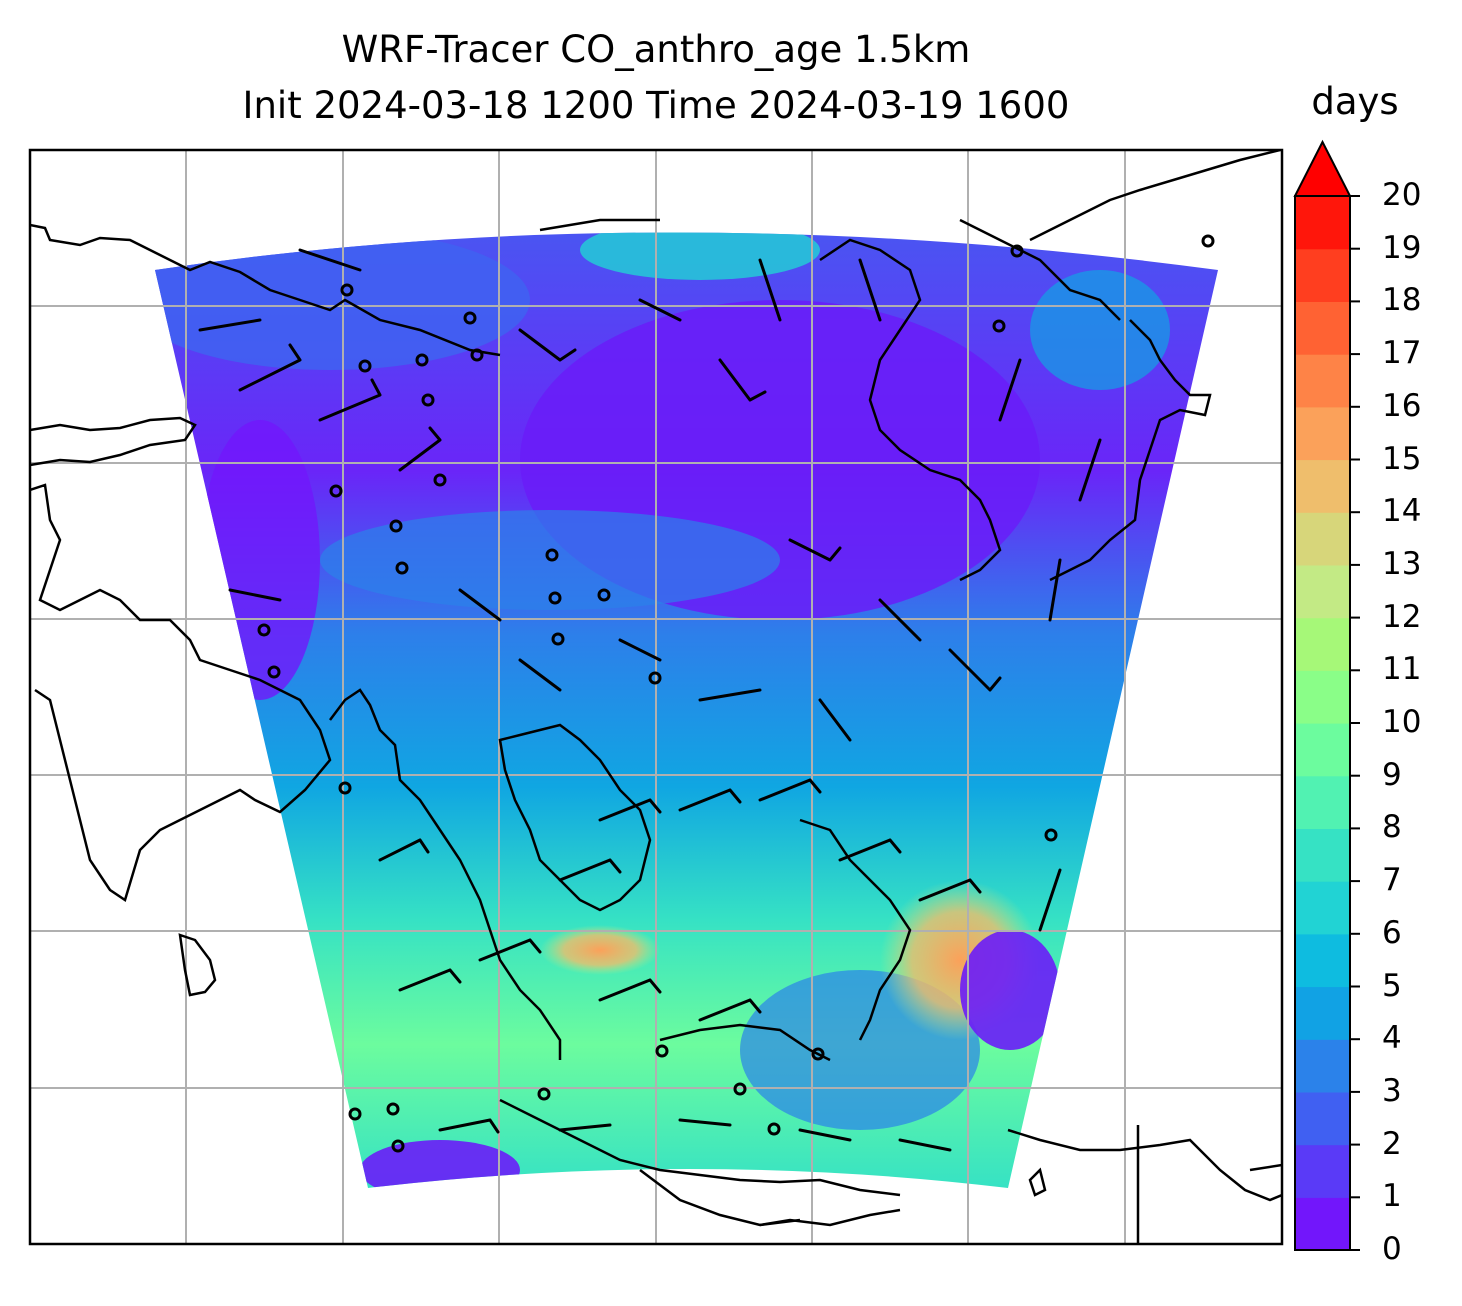  Describe the element at coordinates (1392, 1196) in the screenshot. I see `colorbar-tick-label: 1` at that location.